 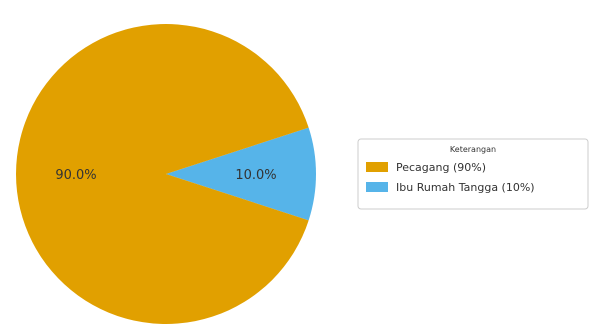 I want to click on legend-entries: Pecagang (90%) Ibu Rumah Tangga (10%), so click(x=450, y=177).